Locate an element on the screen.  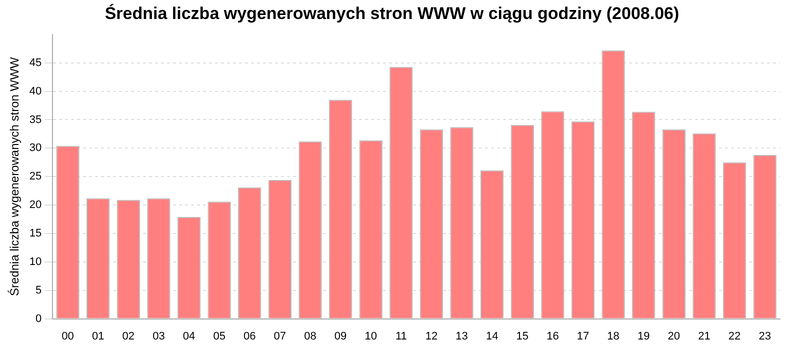
x-tick-label: 06 is located at coordinates (250, 336).